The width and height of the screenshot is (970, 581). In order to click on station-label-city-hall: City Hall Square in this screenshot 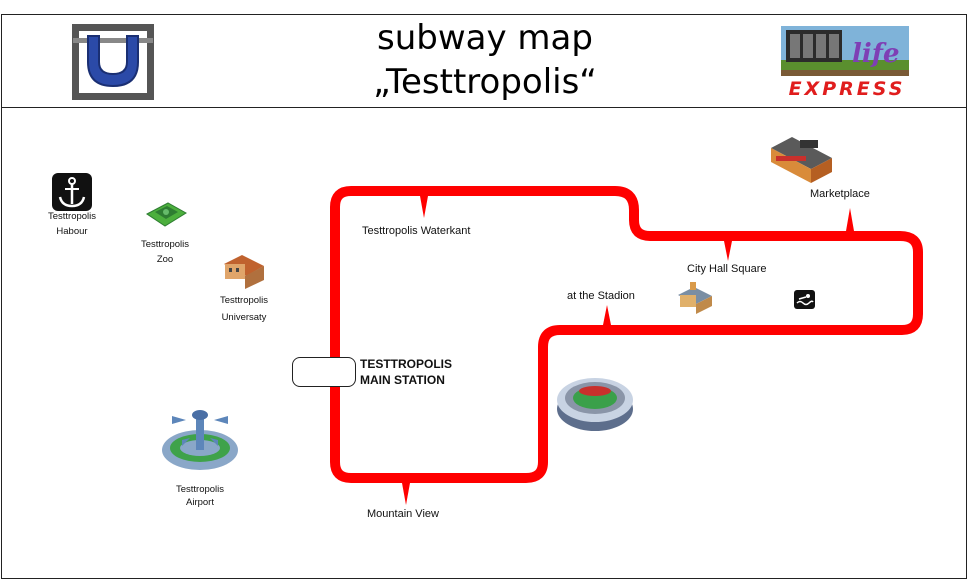, I will do `click(727, 269)`.